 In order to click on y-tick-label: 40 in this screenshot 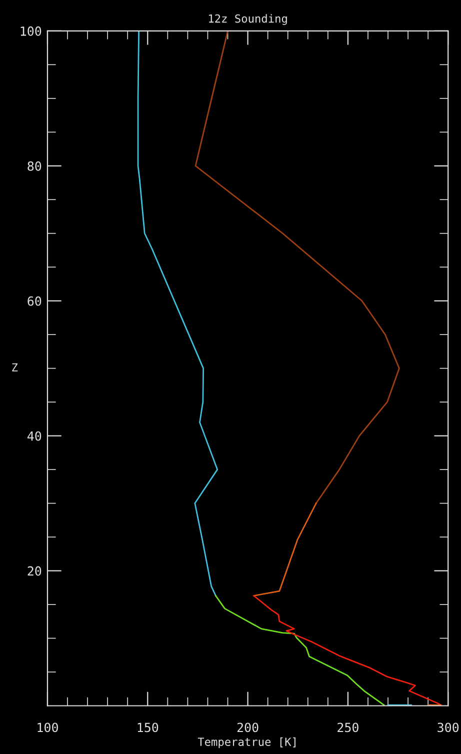, I will do `click(35, 436)`.